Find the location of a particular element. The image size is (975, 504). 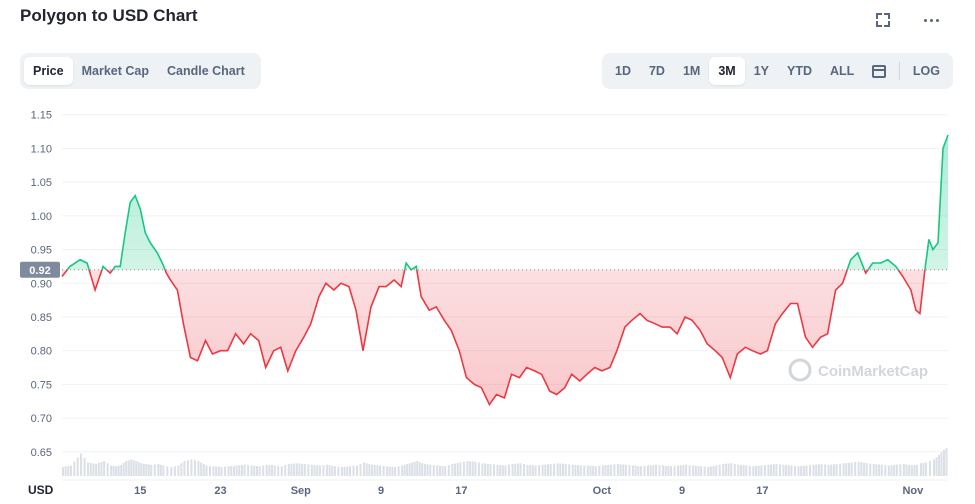

range-ytd: YTD is located at coordinates (800, 71).